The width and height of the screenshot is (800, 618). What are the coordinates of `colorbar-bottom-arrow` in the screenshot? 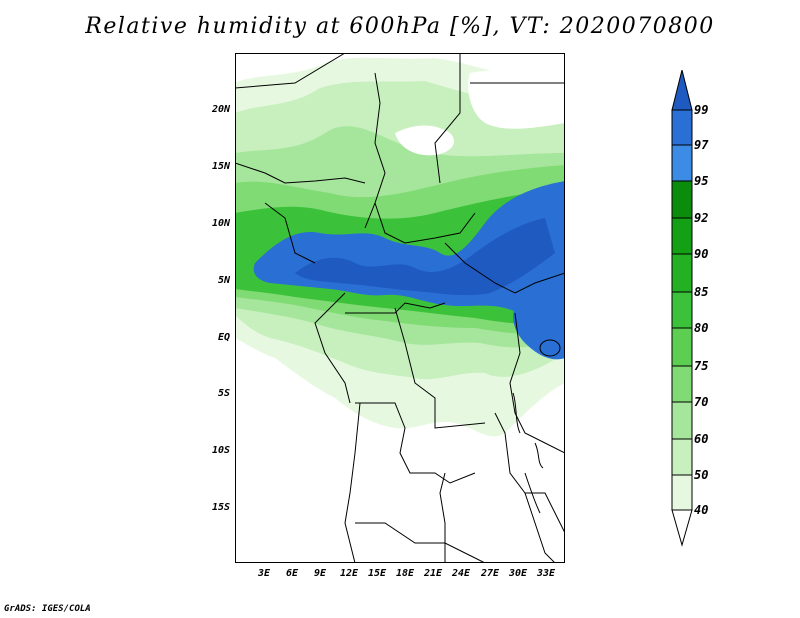 It's located at (682, 528).